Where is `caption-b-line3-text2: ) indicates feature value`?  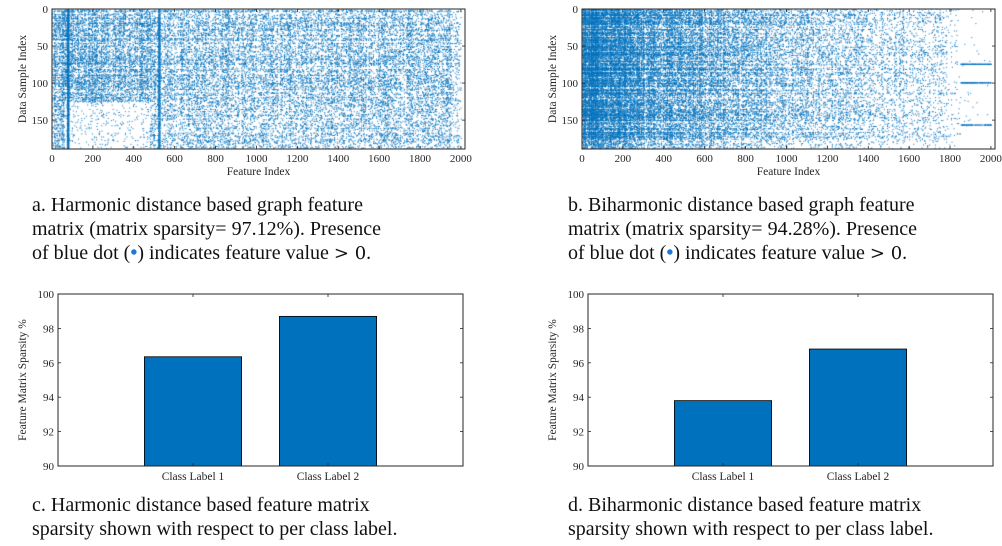
caption-b-line3-text2: ) indicates feature value is located at coordinates (771, 253).